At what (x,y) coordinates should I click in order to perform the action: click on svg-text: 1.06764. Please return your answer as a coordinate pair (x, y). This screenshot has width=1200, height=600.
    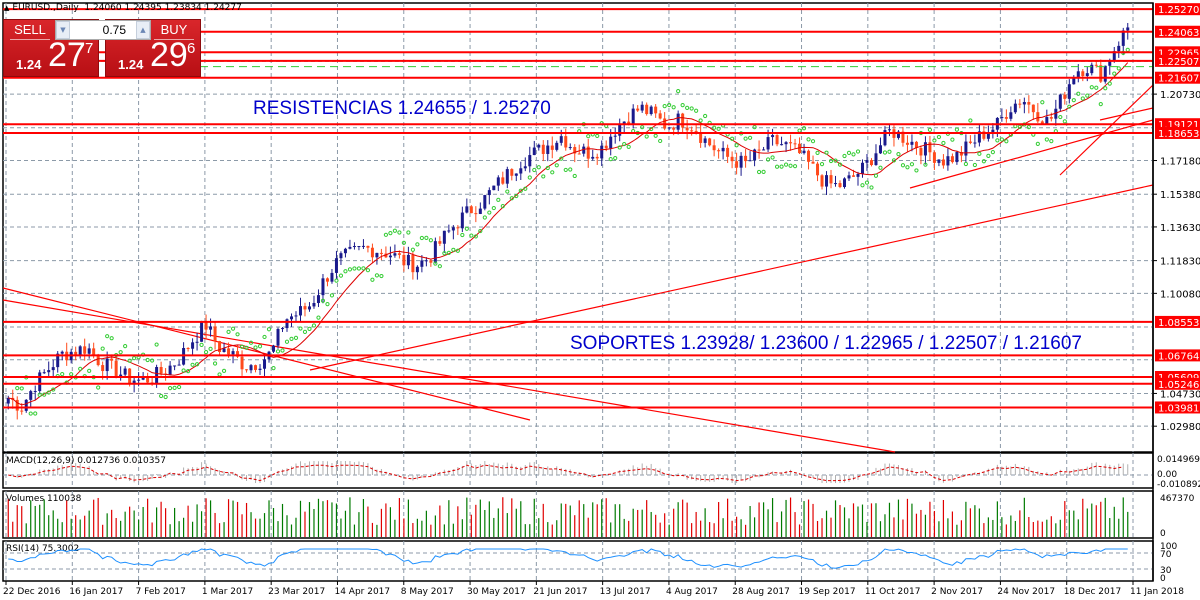
    Looking at the image, I should click on (1178, 356).